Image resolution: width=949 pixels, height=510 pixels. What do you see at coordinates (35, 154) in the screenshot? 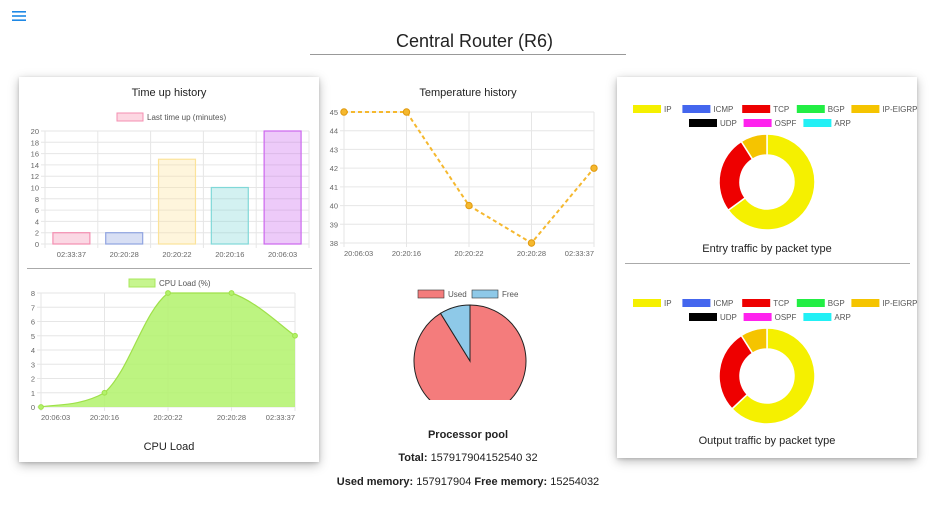
I see `y-tick-label: 16` at bounding box center [35, 154].